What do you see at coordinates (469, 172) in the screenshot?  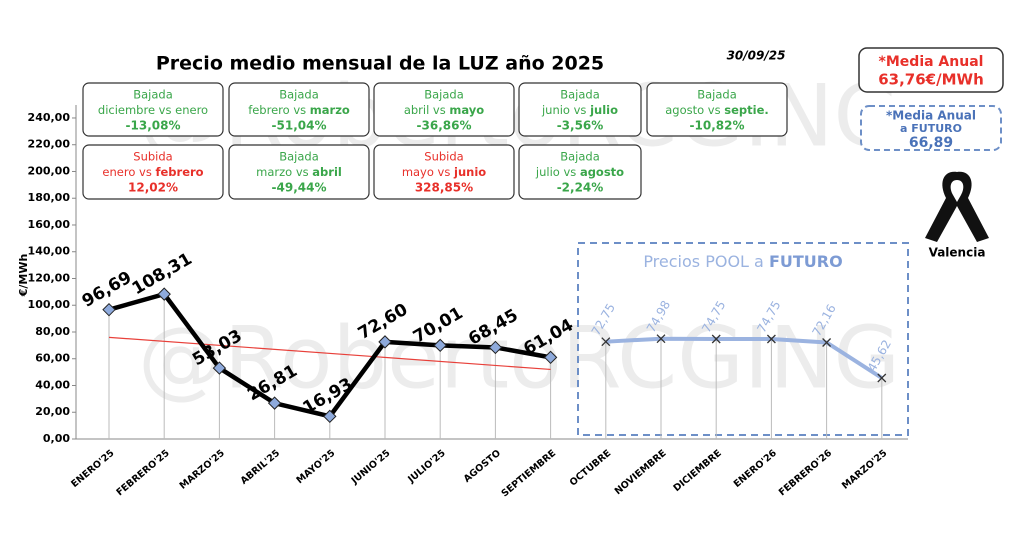 I see `annotation-text-bold: junio` at bounding box center [469, 172].